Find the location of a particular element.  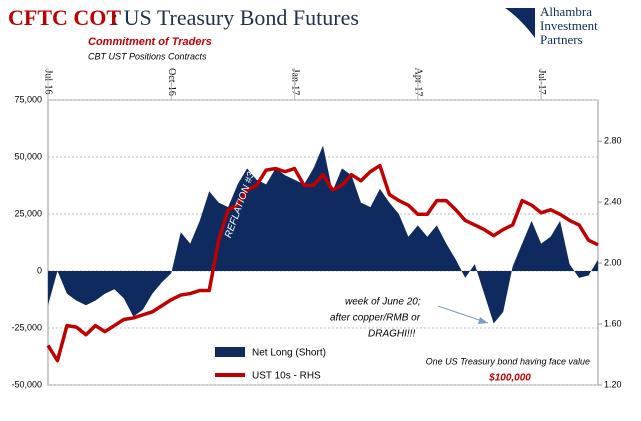

annotation: One US Treasury bond having face value is located at coordinates (508, 361).